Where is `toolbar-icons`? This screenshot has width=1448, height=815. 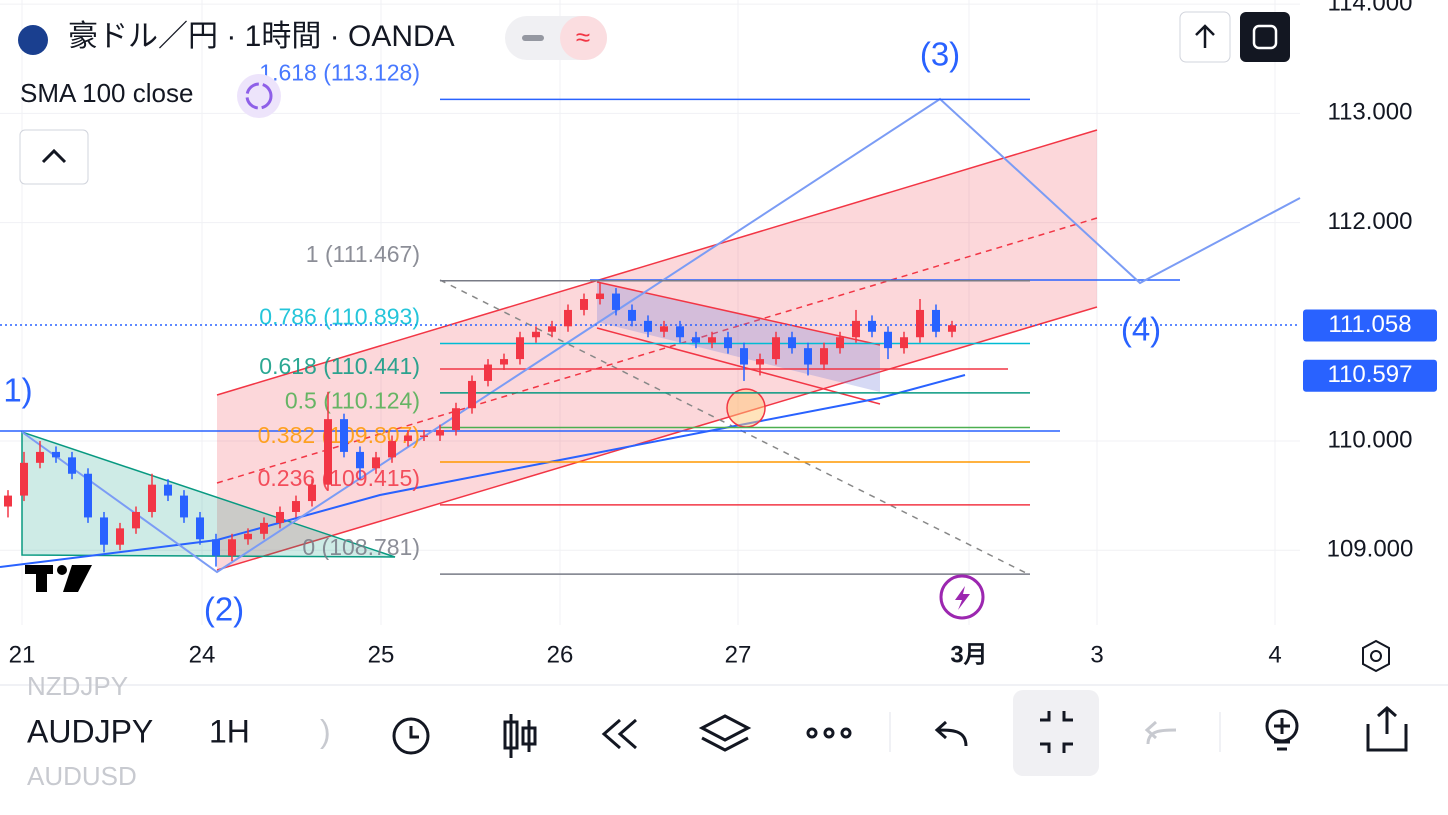 toolbar-icons is located at coordinates (680, 736).